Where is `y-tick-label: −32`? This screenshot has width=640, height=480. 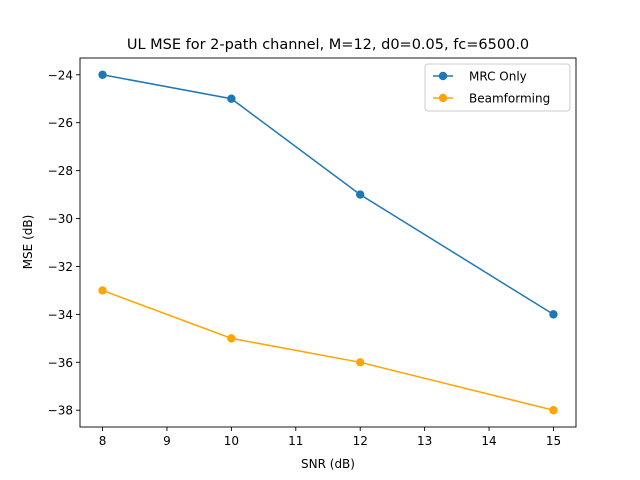
y-tick-label: −32 is located at coordinates (60, 267).